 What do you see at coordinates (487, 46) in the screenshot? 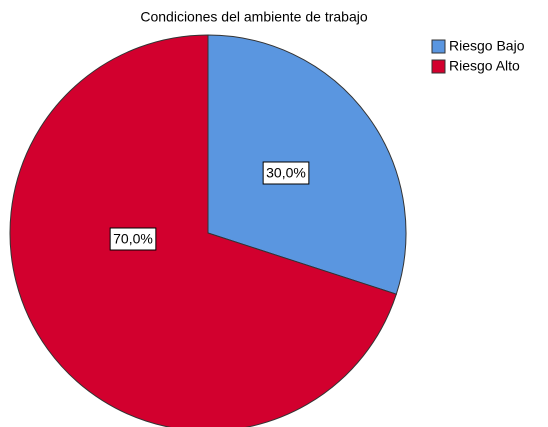
I see `legend-label: Riesgo Bajo` at bounding box center [487, 46].